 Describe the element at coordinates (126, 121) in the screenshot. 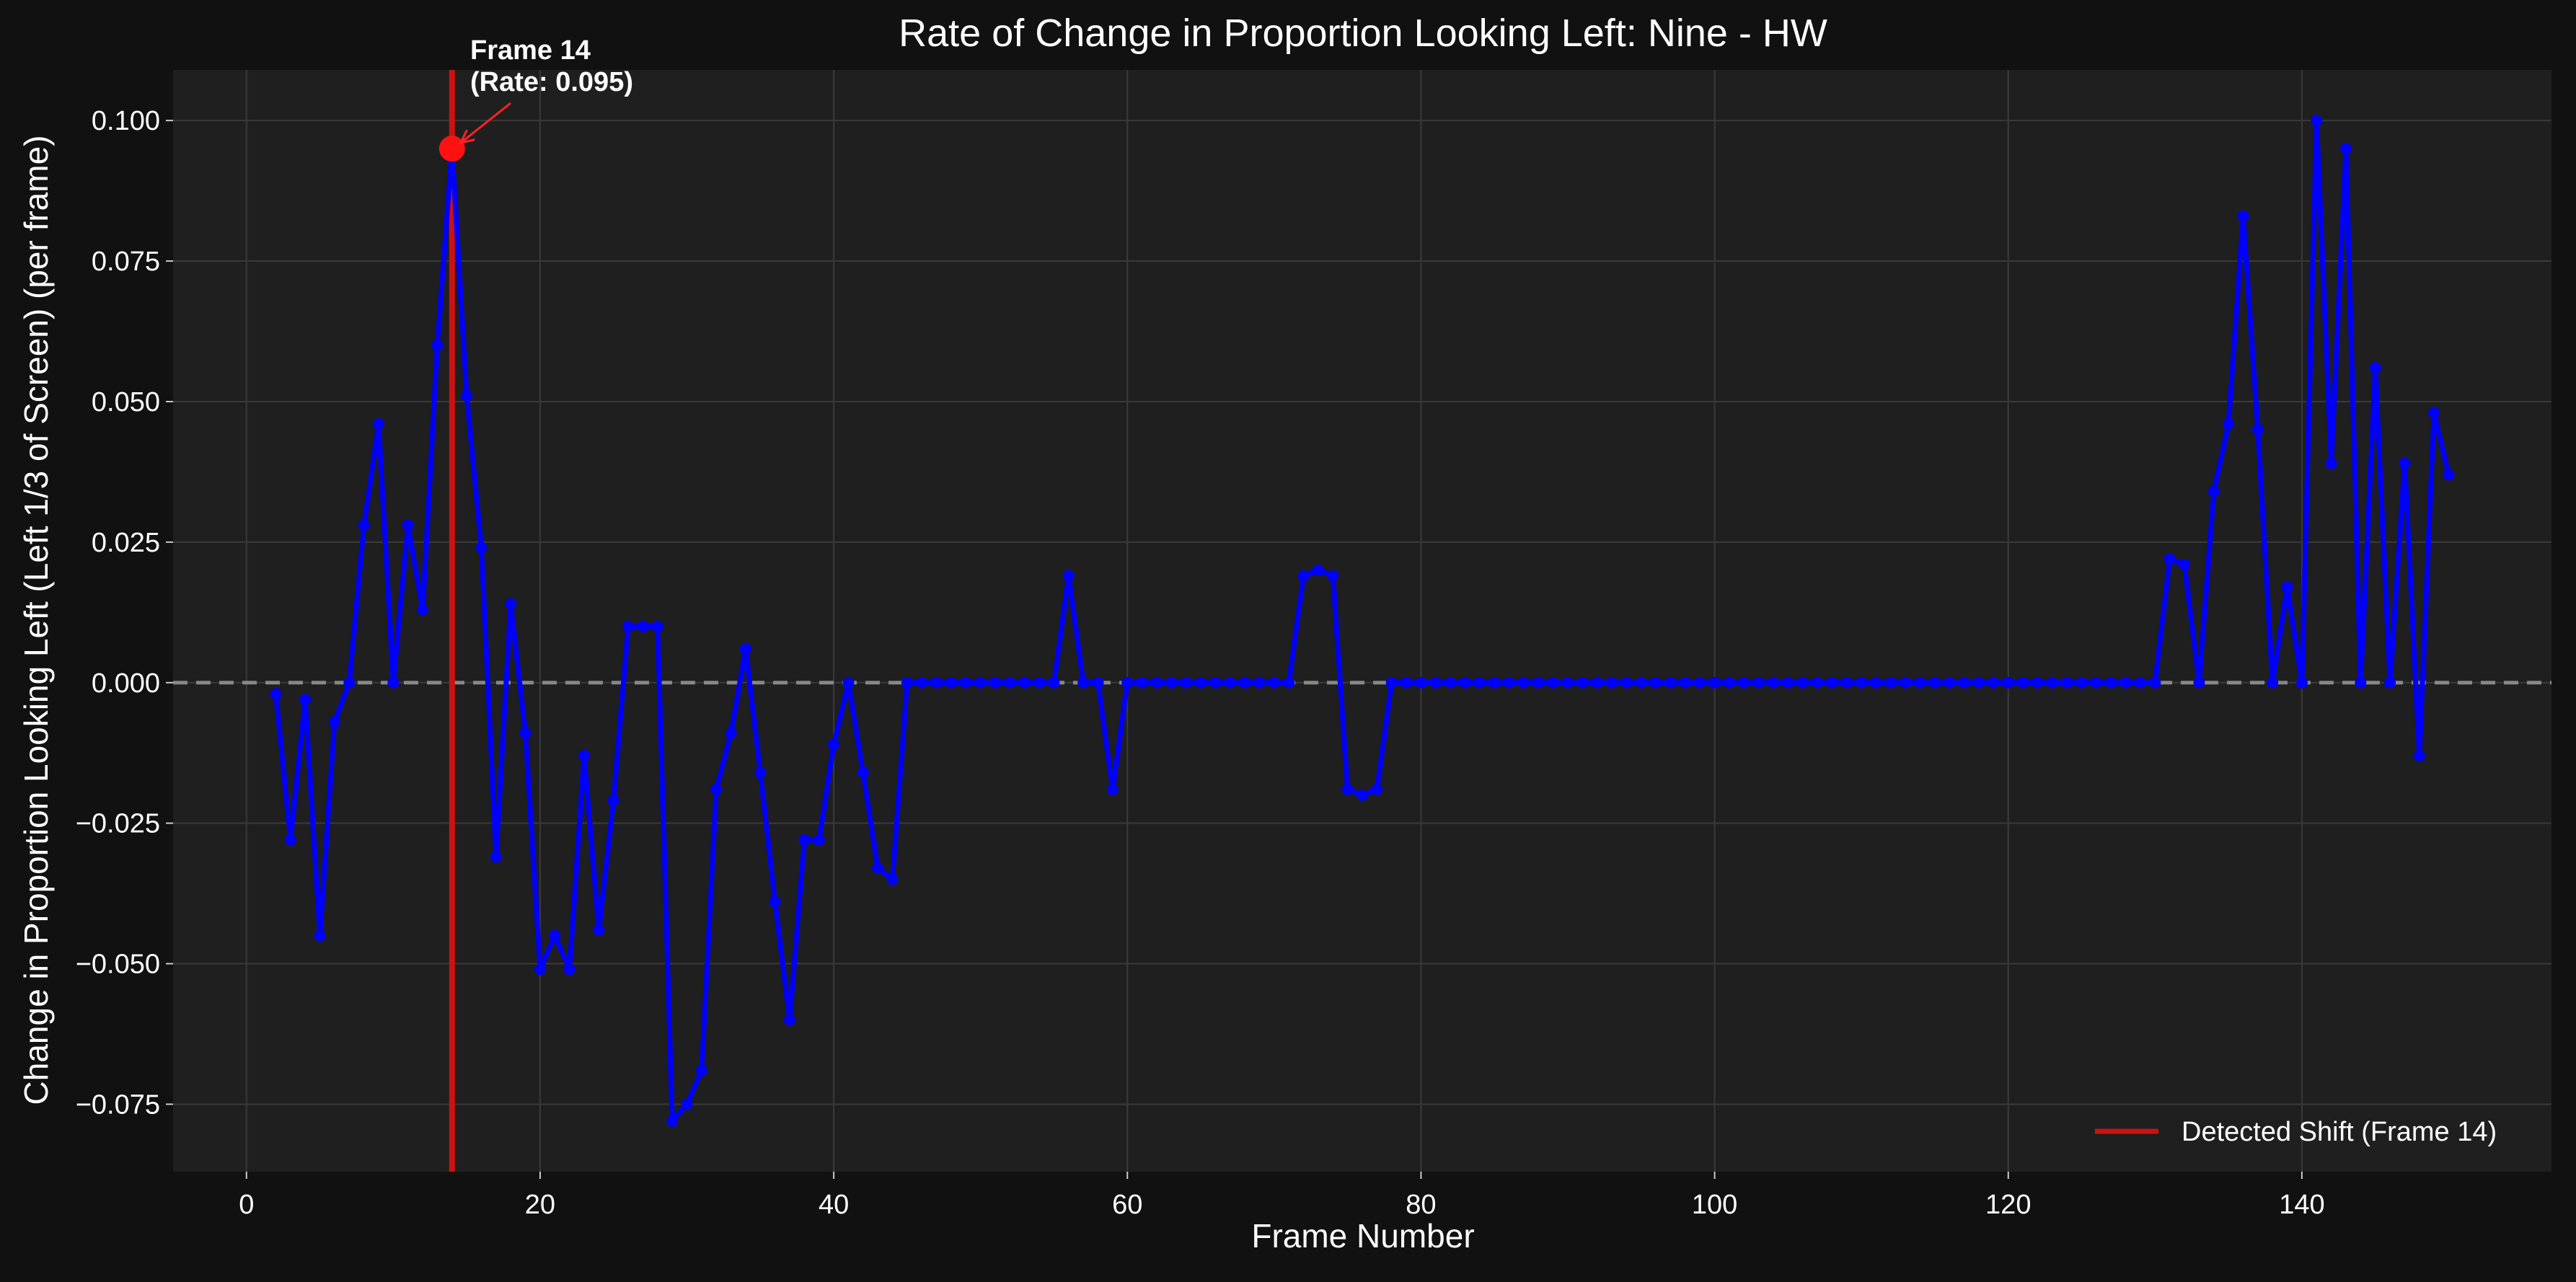

I see `y-tick-label: 0.100` at that location.